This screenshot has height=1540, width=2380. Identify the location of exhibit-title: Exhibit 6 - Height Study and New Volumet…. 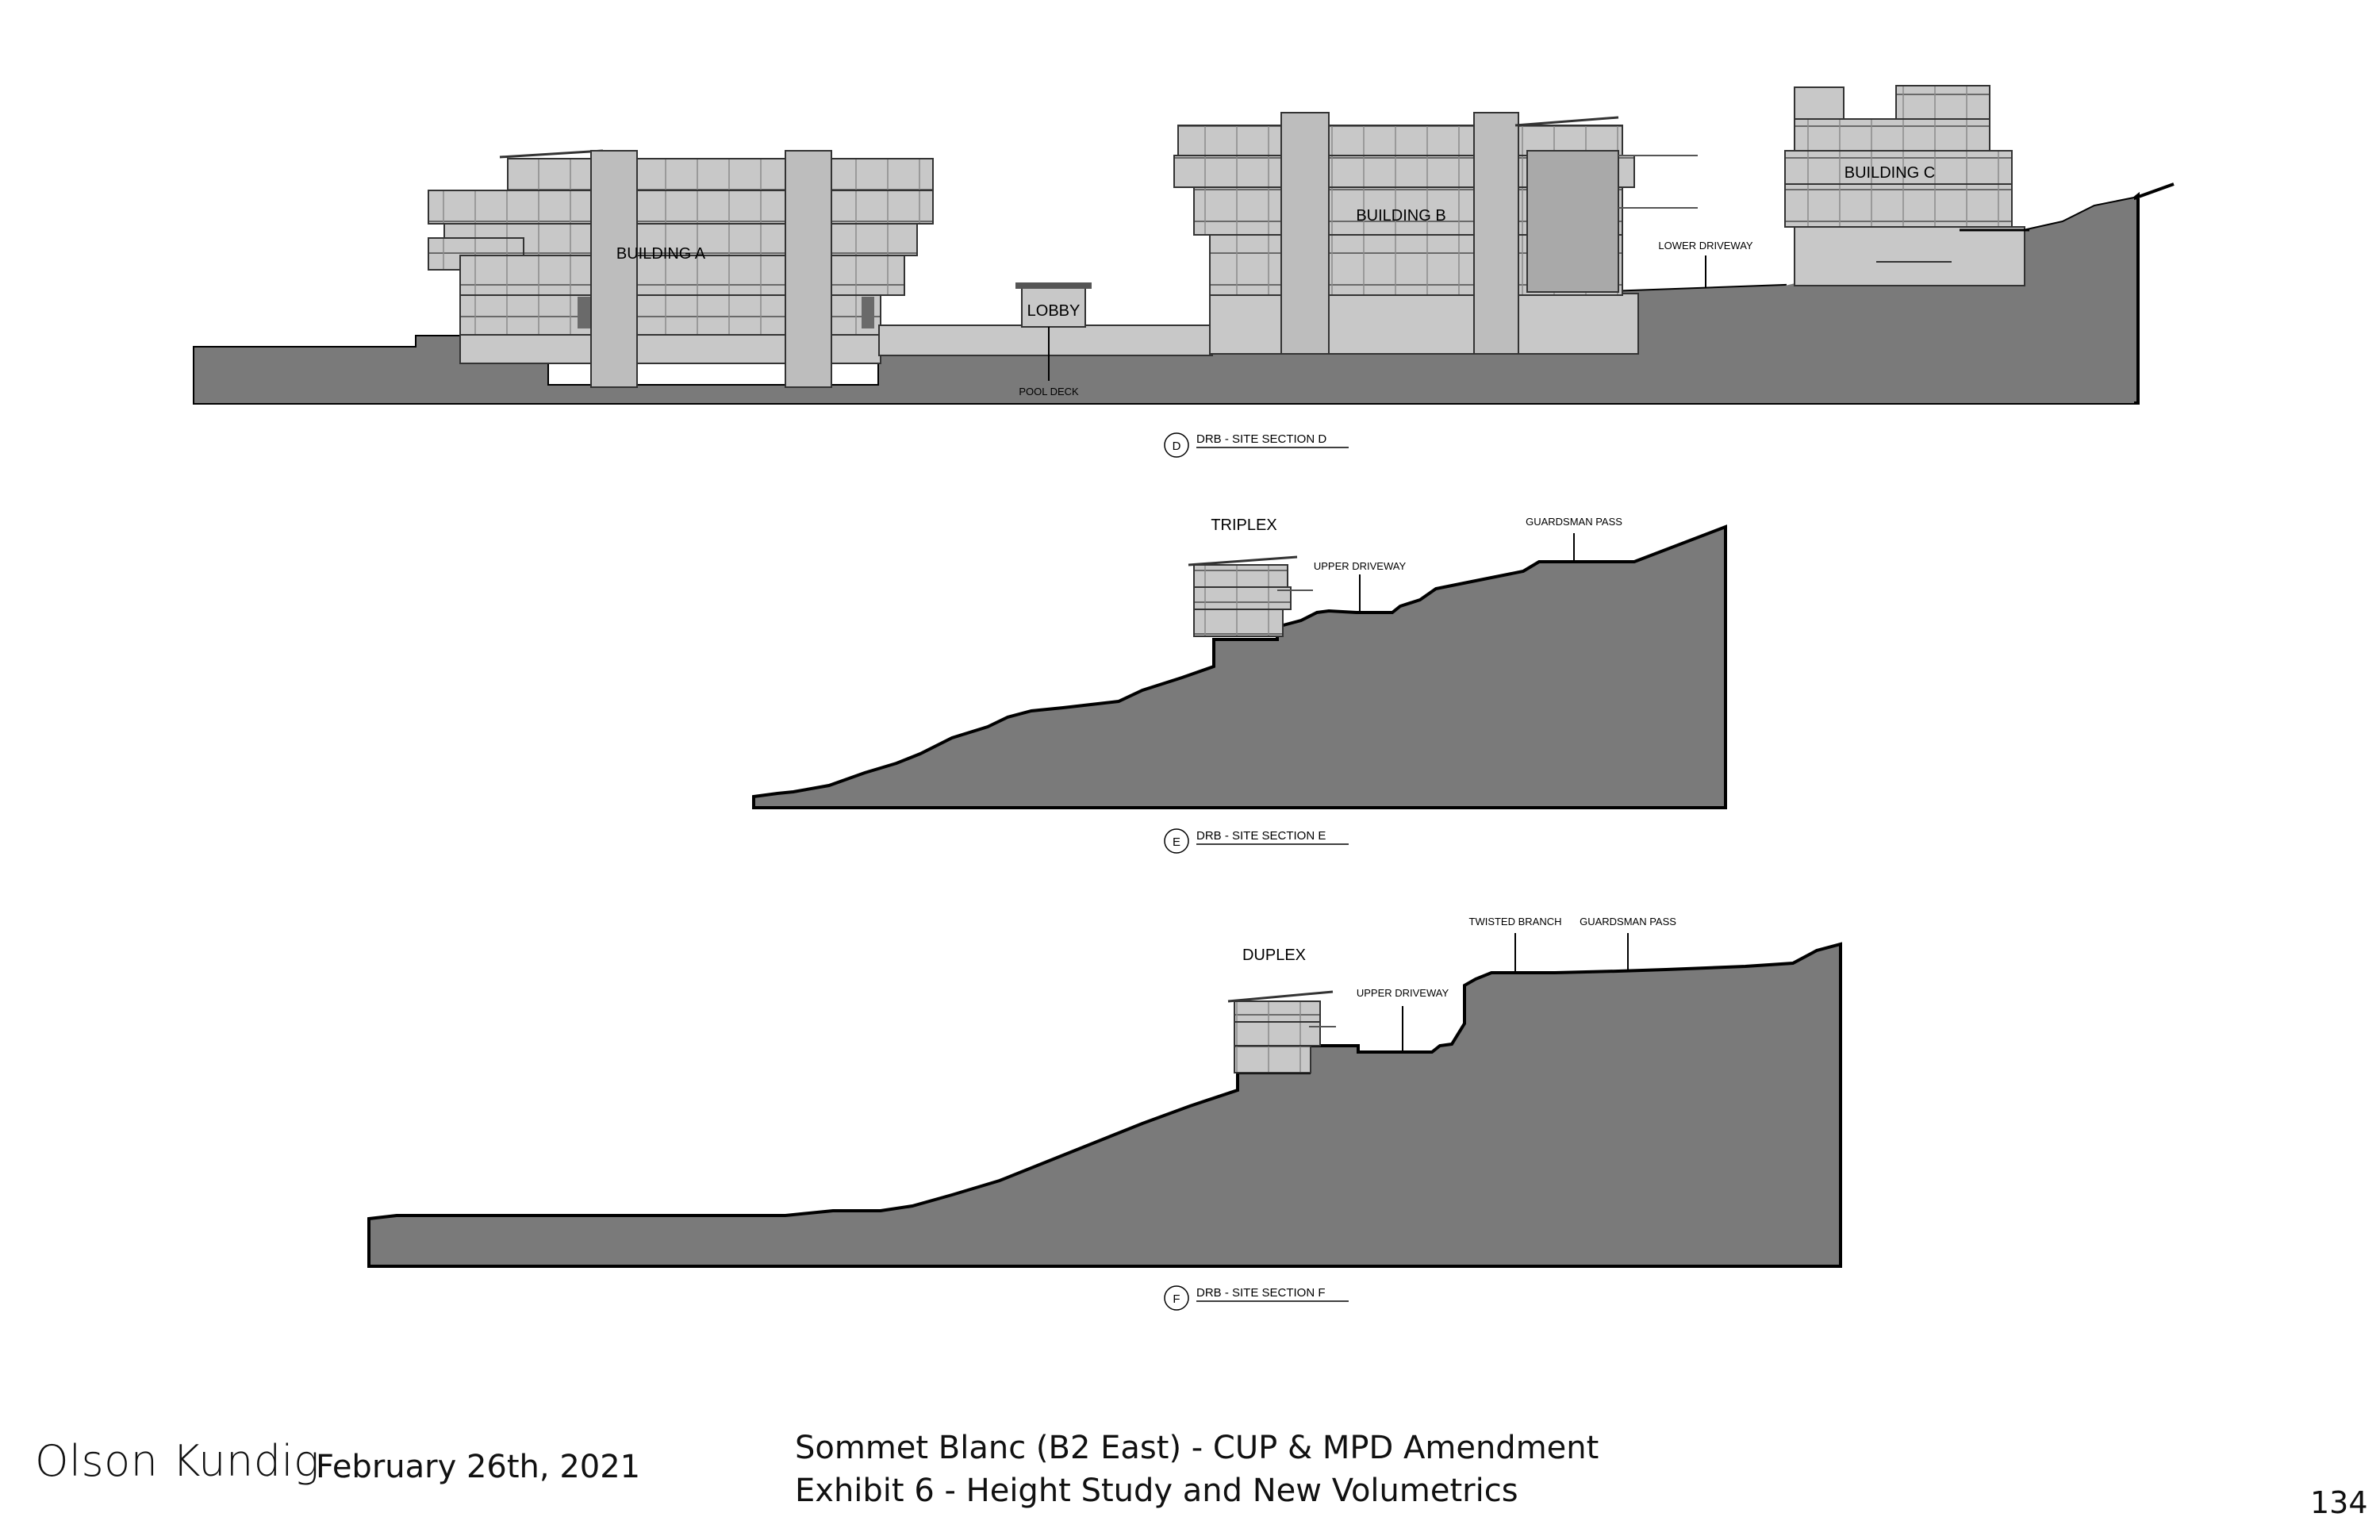
(1156, 1491).